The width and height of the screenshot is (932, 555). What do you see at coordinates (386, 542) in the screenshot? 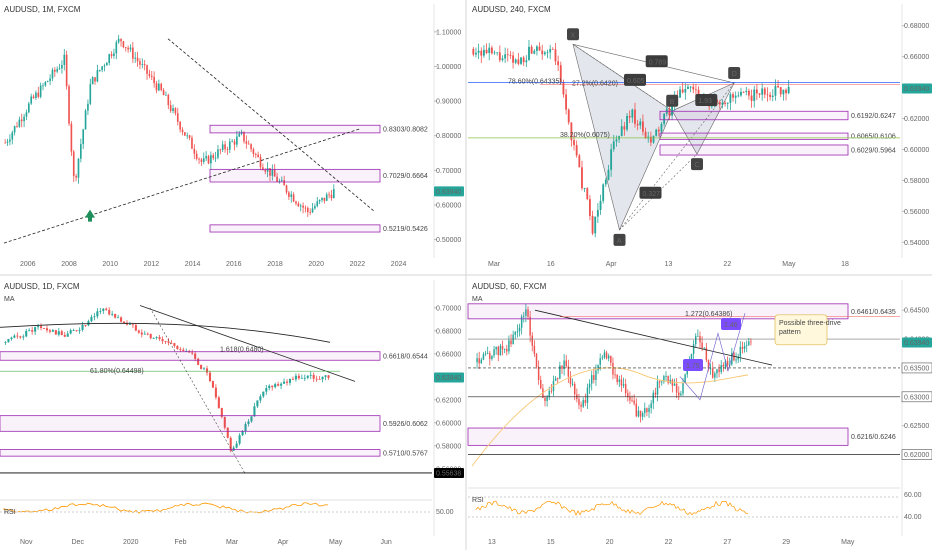
I see `time-tick-label: Jun` at bounding box center [386, 542].